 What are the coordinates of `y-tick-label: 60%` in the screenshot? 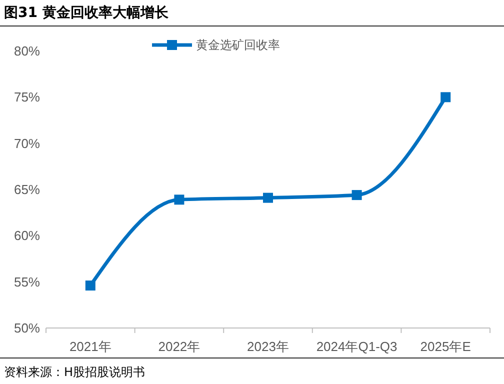 It's located at (27, 236).